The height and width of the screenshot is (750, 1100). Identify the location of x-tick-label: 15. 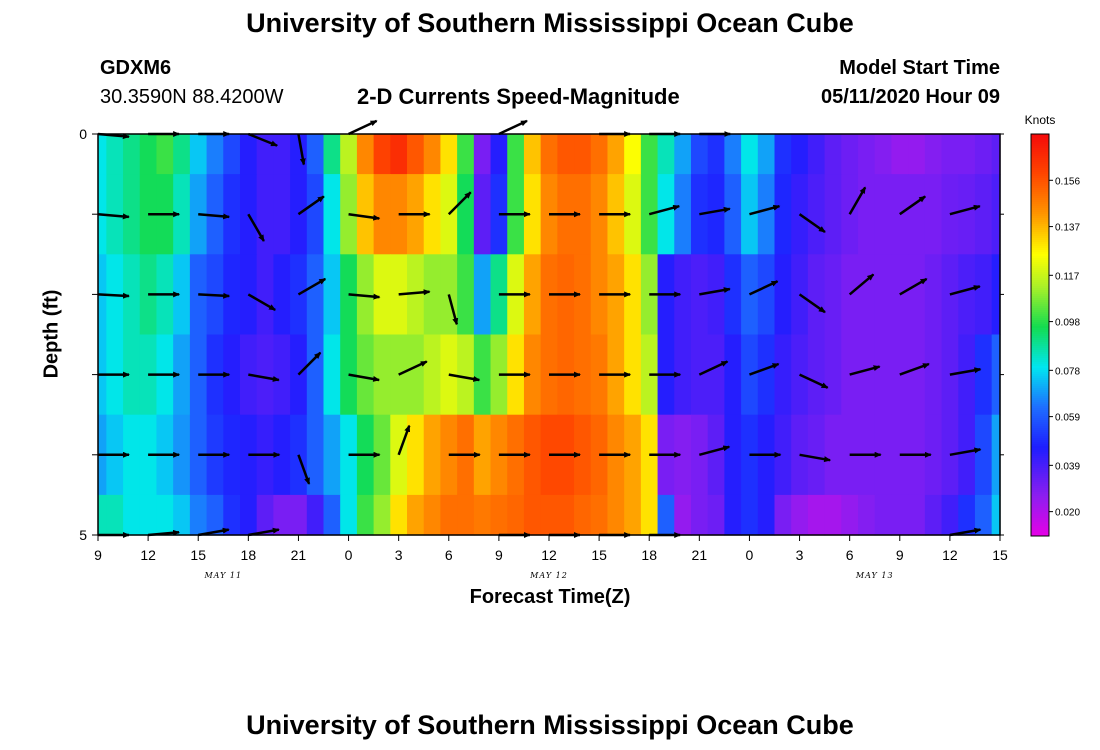
(198, 555).